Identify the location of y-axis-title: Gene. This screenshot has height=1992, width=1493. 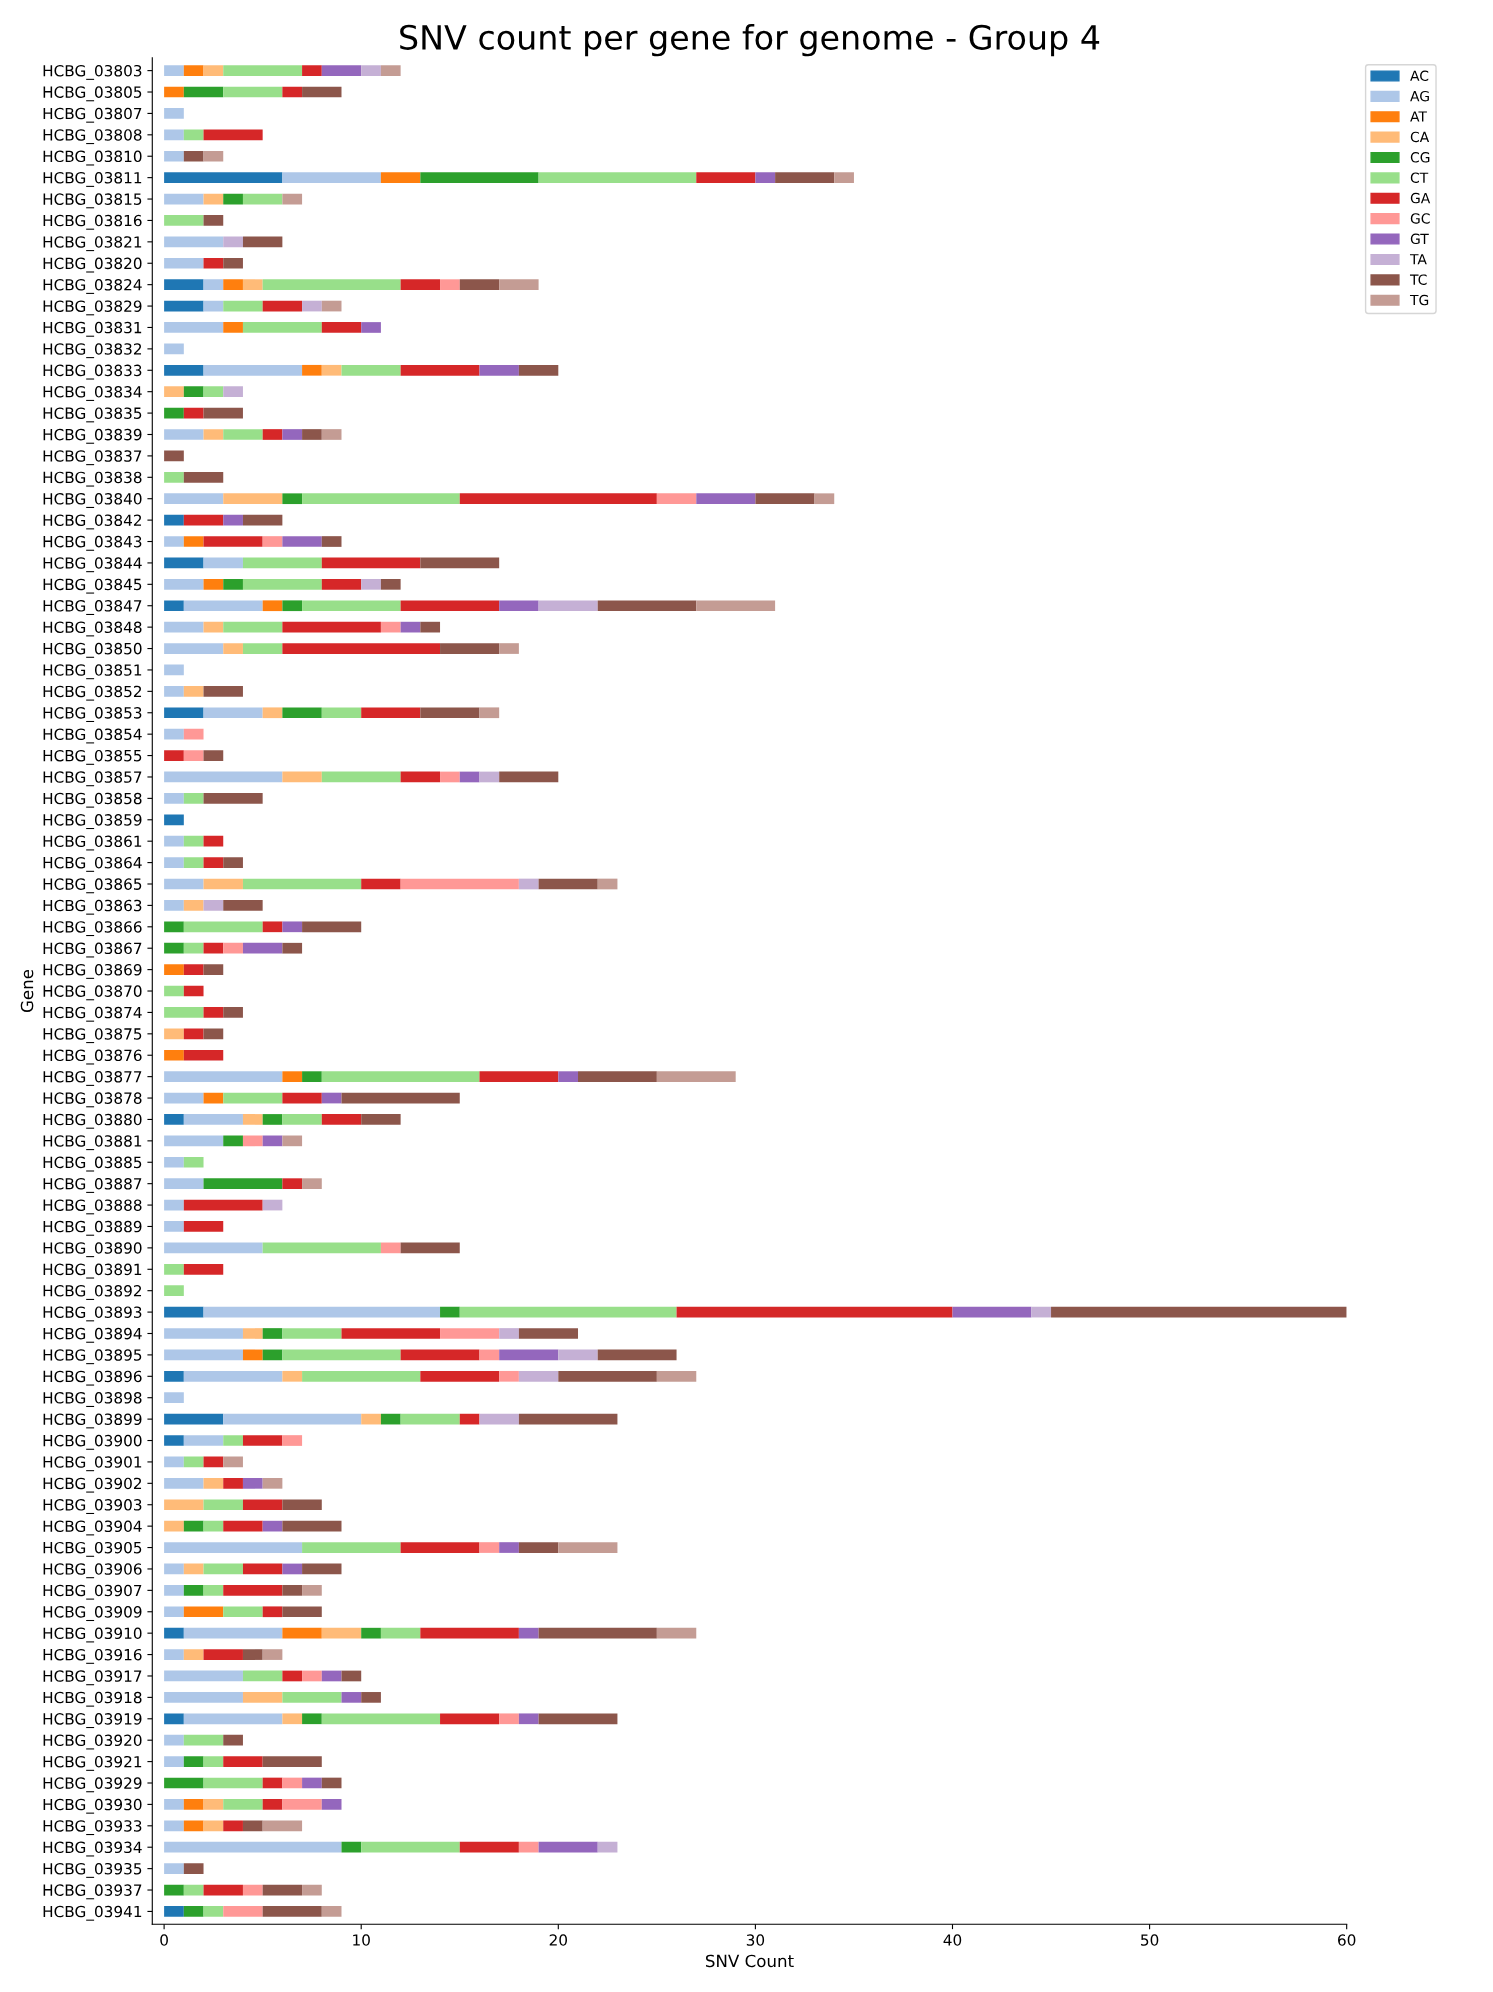
(27, 991).